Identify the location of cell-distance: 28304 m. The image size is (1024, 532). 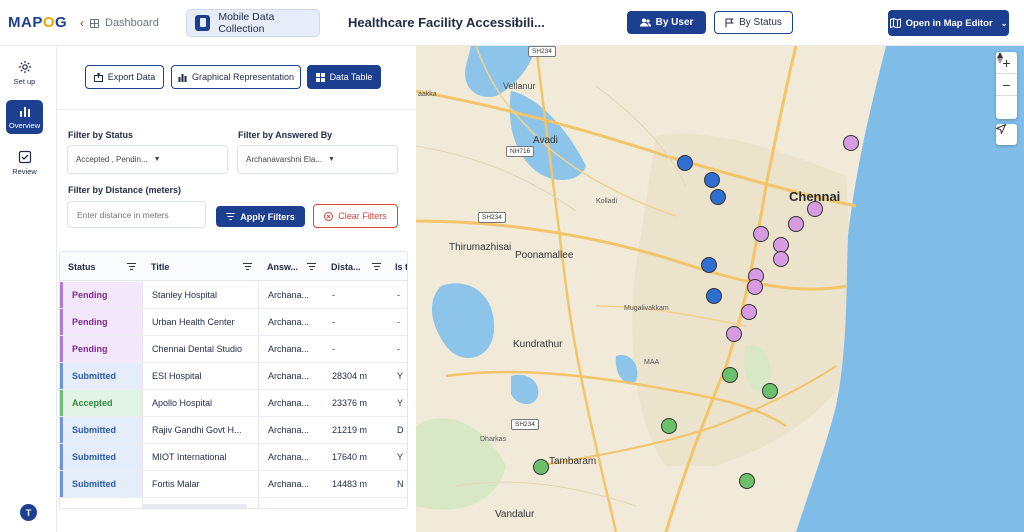
(350, 376).